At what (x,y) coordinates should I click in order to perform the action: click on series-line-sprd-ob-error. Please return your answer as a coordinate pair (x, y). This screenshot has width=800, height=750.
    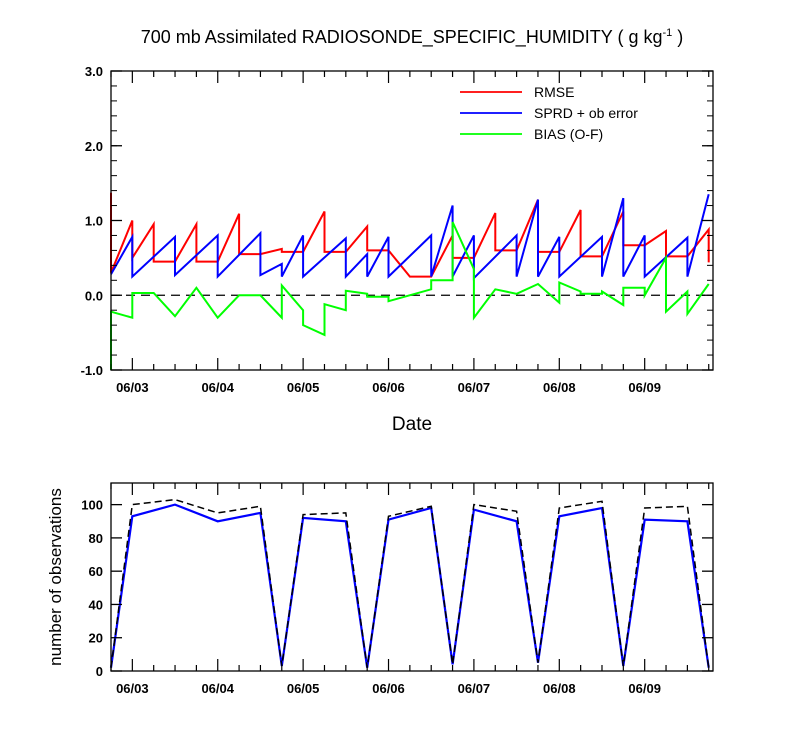
    Looking at the image, I should click on (410, 237).